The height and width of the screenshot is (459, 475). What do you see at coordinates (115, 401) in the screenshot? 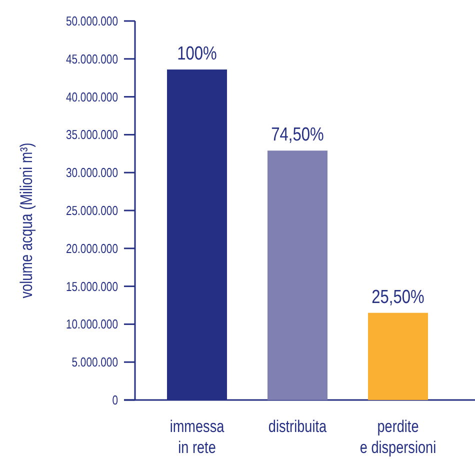
I see `y-tick-label: 0` at bounding box center [115, 401].